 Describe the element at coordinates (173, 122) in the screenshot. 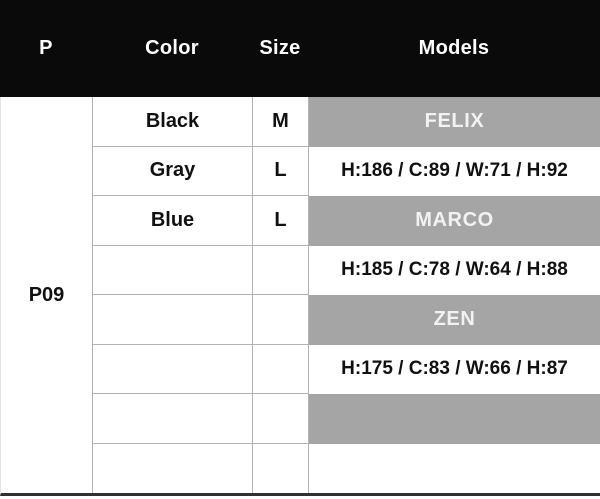

I see `cell-color: Black` at that location.